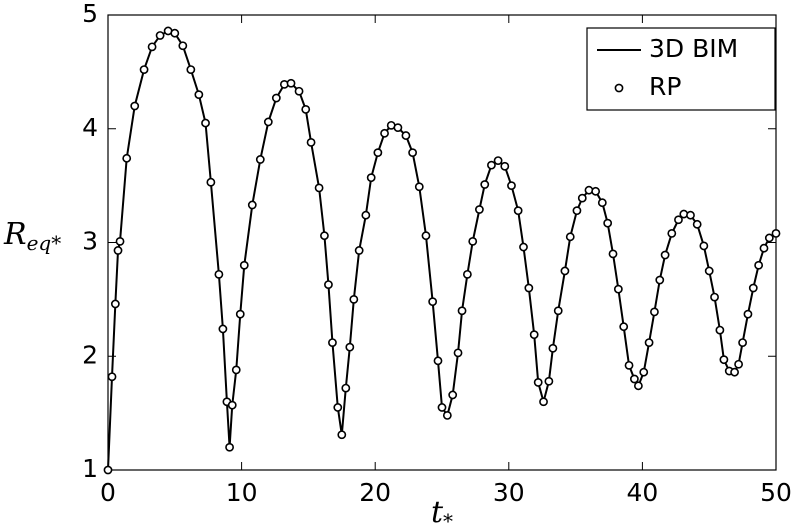 The image size is (798, 528). What do you see at coordinates (665, 86) in the screenshot?
I see `legend-label: RP` at bounding box center [665, 86].